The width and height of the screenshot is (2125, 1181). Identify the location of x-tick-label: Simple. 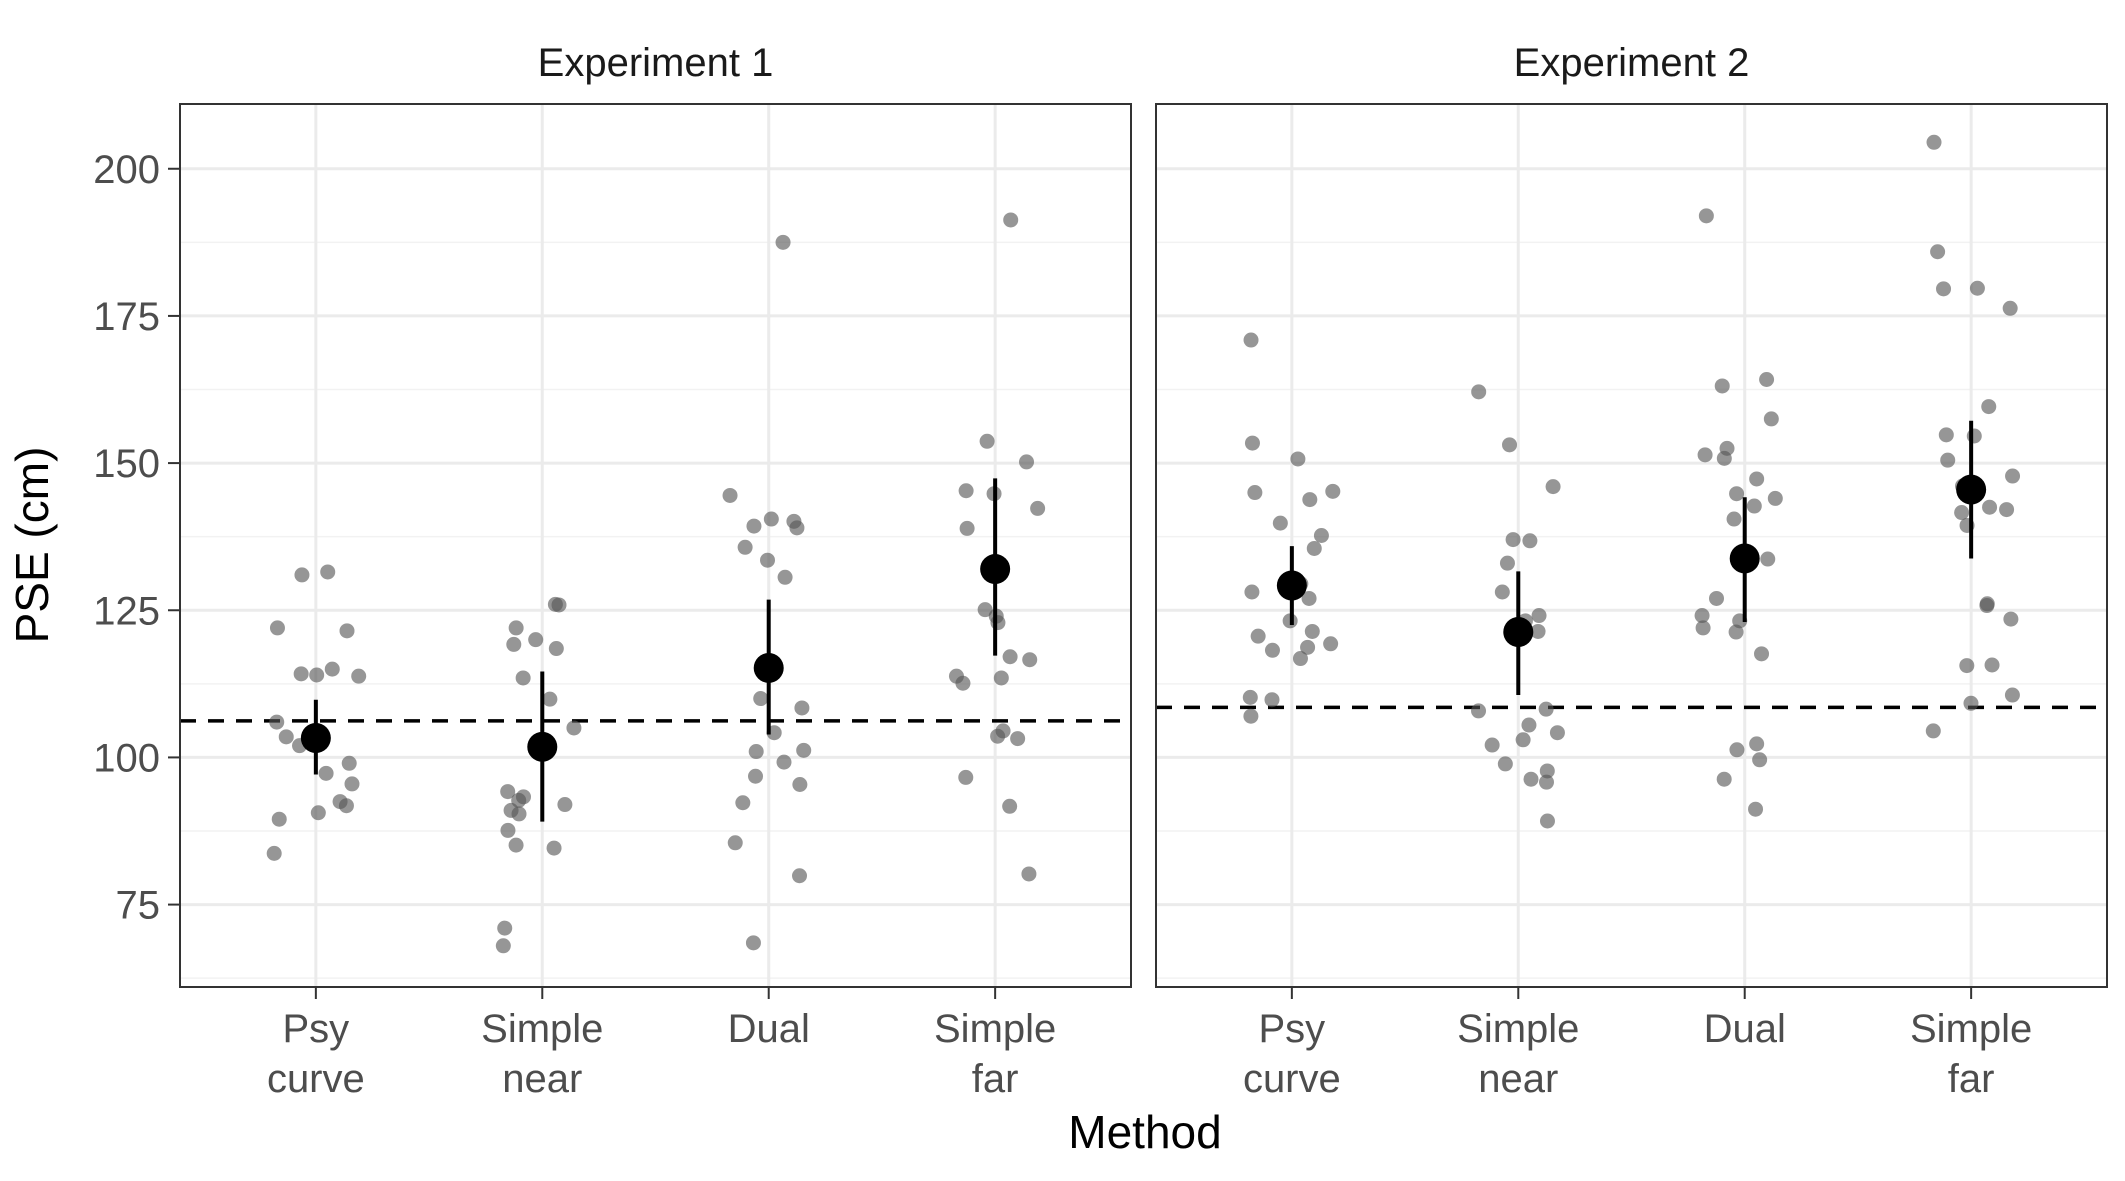
(542, 1029).